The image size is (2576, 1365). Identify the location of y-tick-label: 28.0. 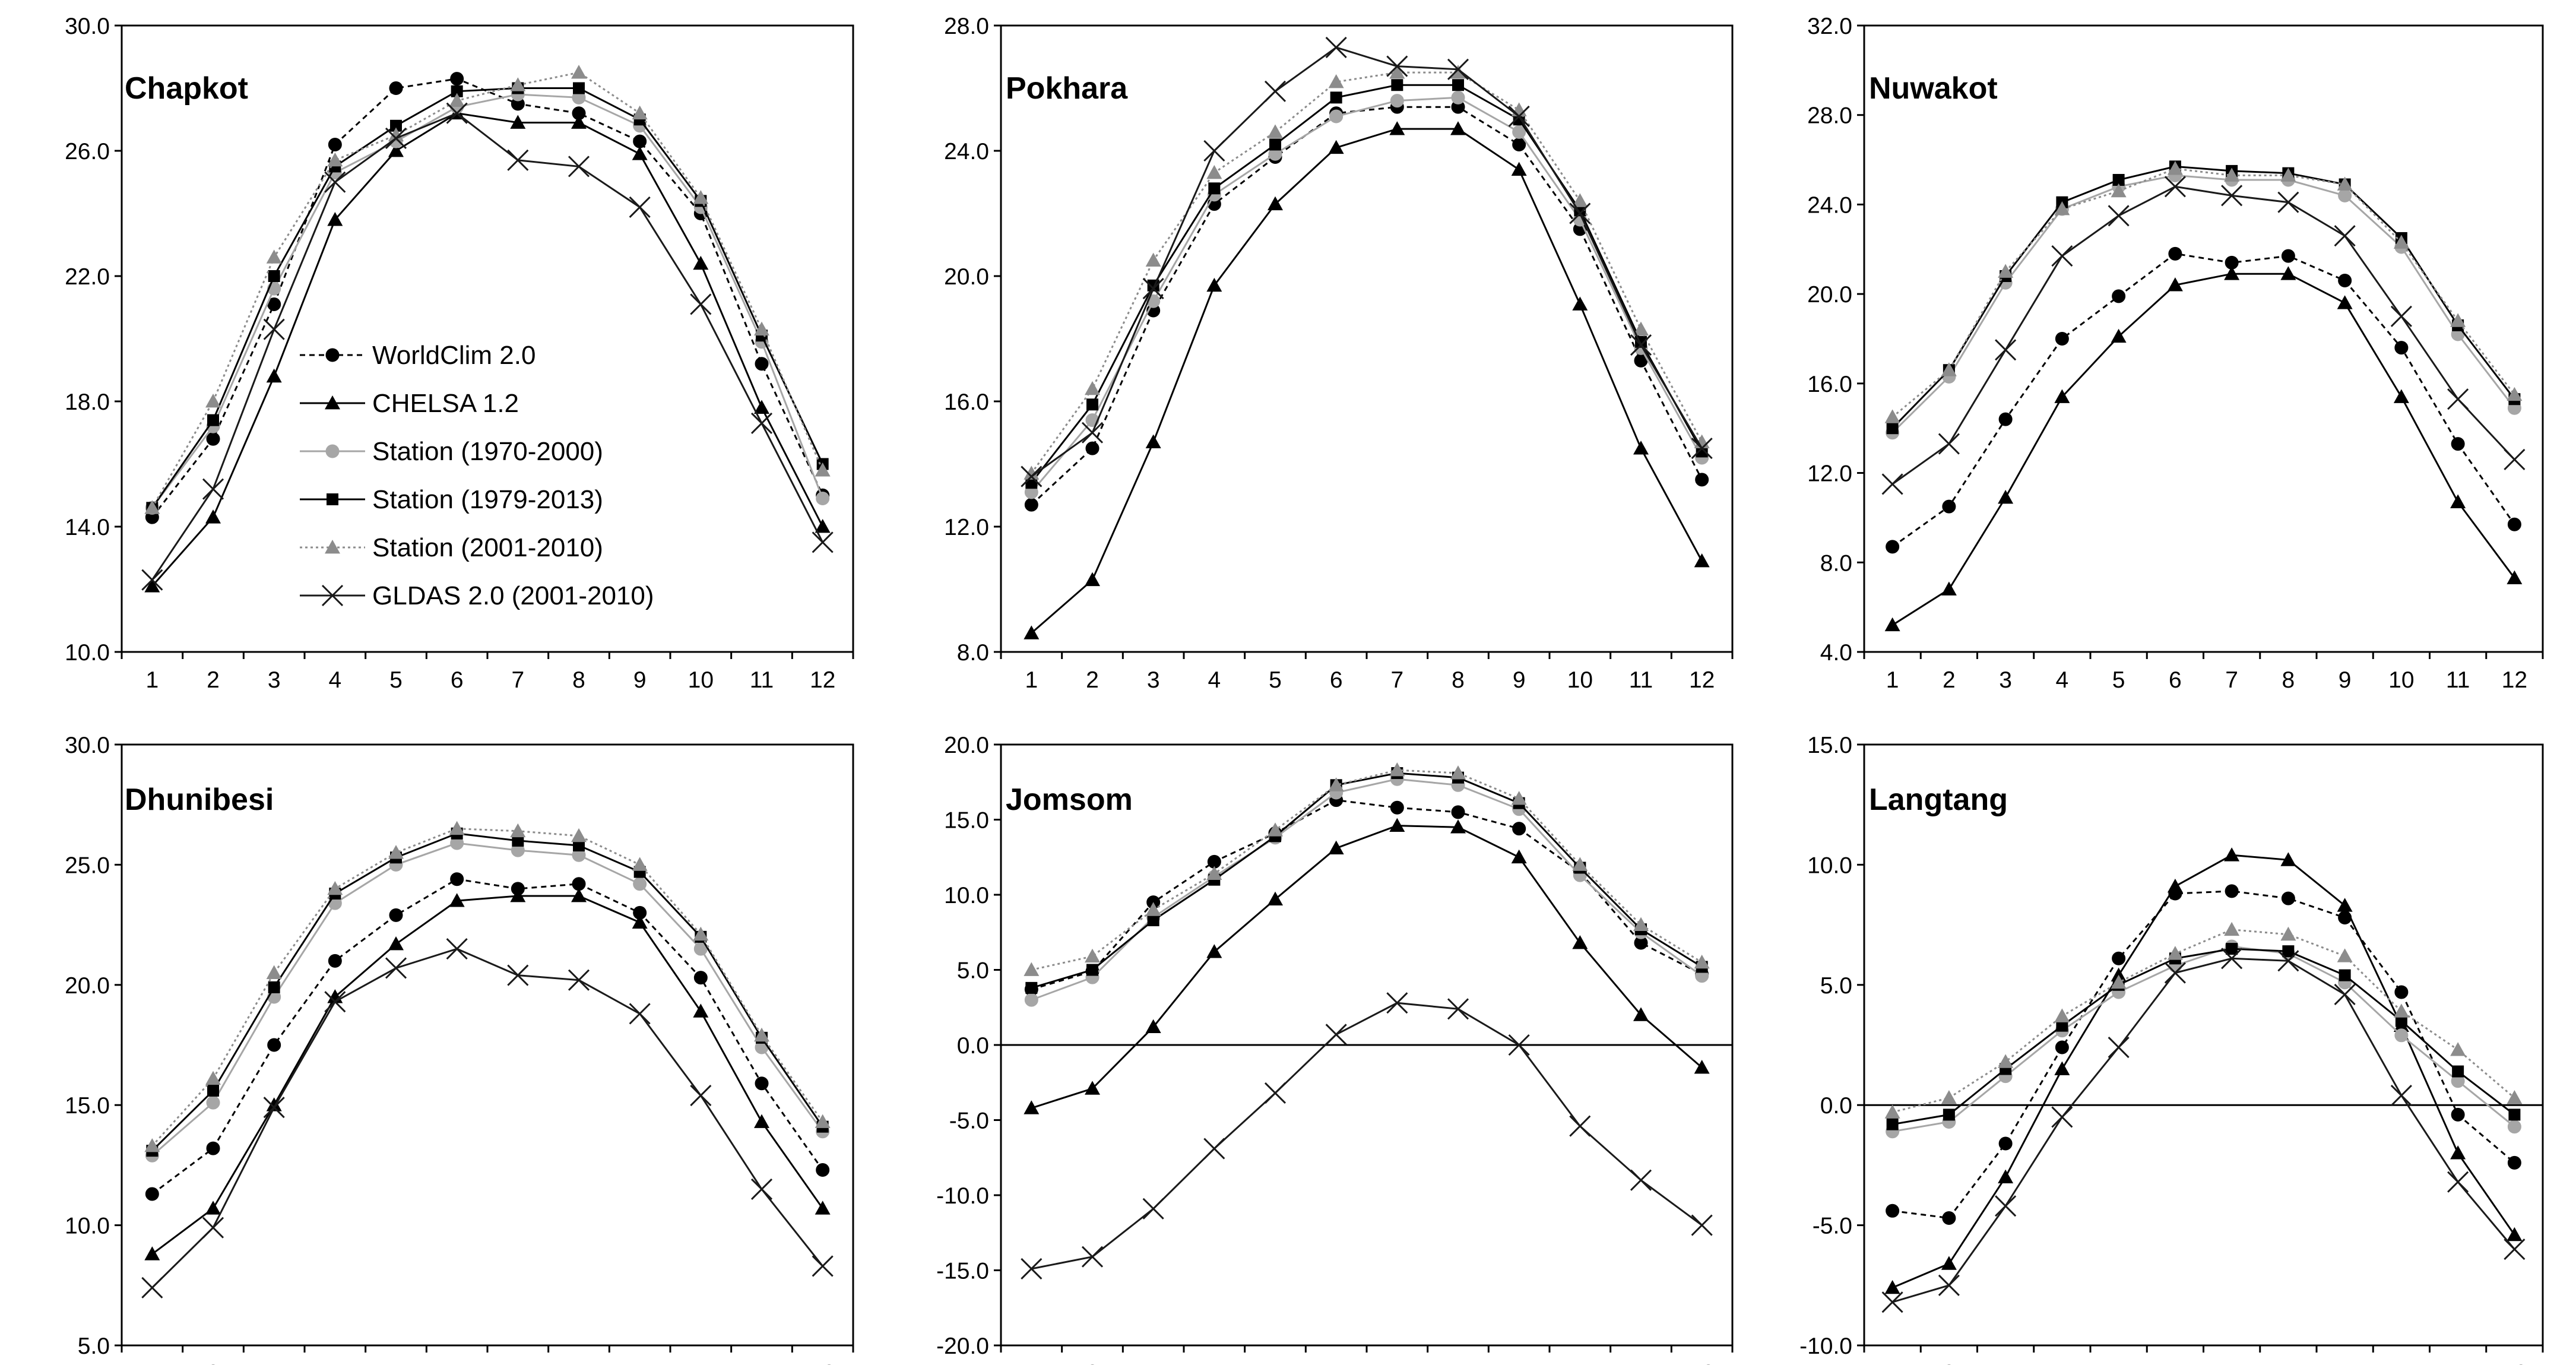
(1830, 116).